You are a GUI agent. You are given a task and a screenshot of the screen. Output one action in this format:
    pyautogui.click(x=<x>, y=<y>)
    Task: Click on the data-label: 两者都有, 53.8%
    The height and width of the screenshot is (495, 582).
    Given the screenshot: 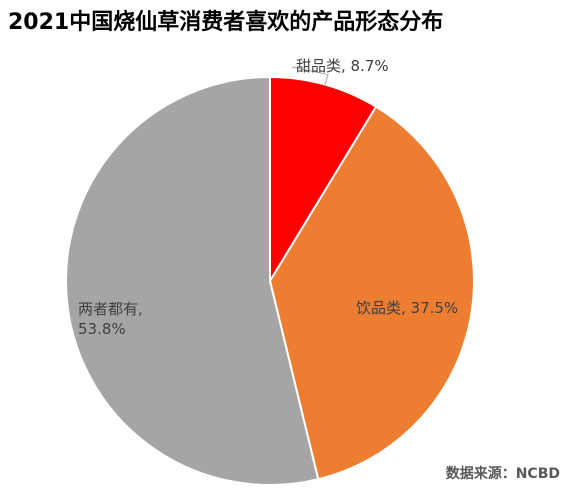 What is the action you would take?
    pyautogui.click(x=110, y=319)
    